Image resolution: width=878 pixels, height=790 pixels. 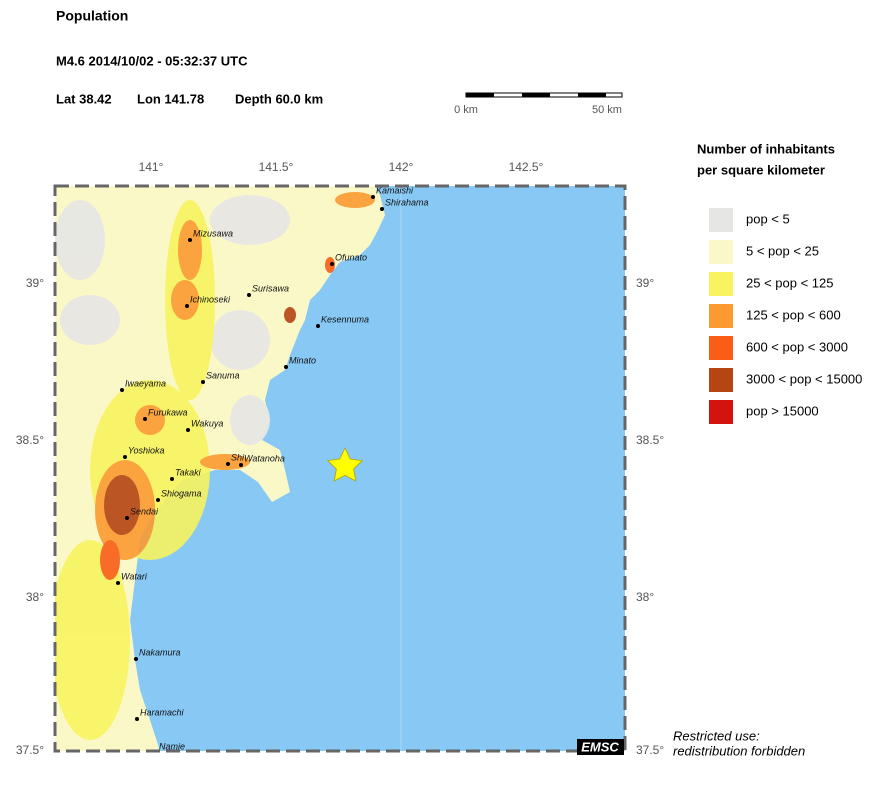 I want to click on lon-tick-label: 141°, so click(x=151, y=167).